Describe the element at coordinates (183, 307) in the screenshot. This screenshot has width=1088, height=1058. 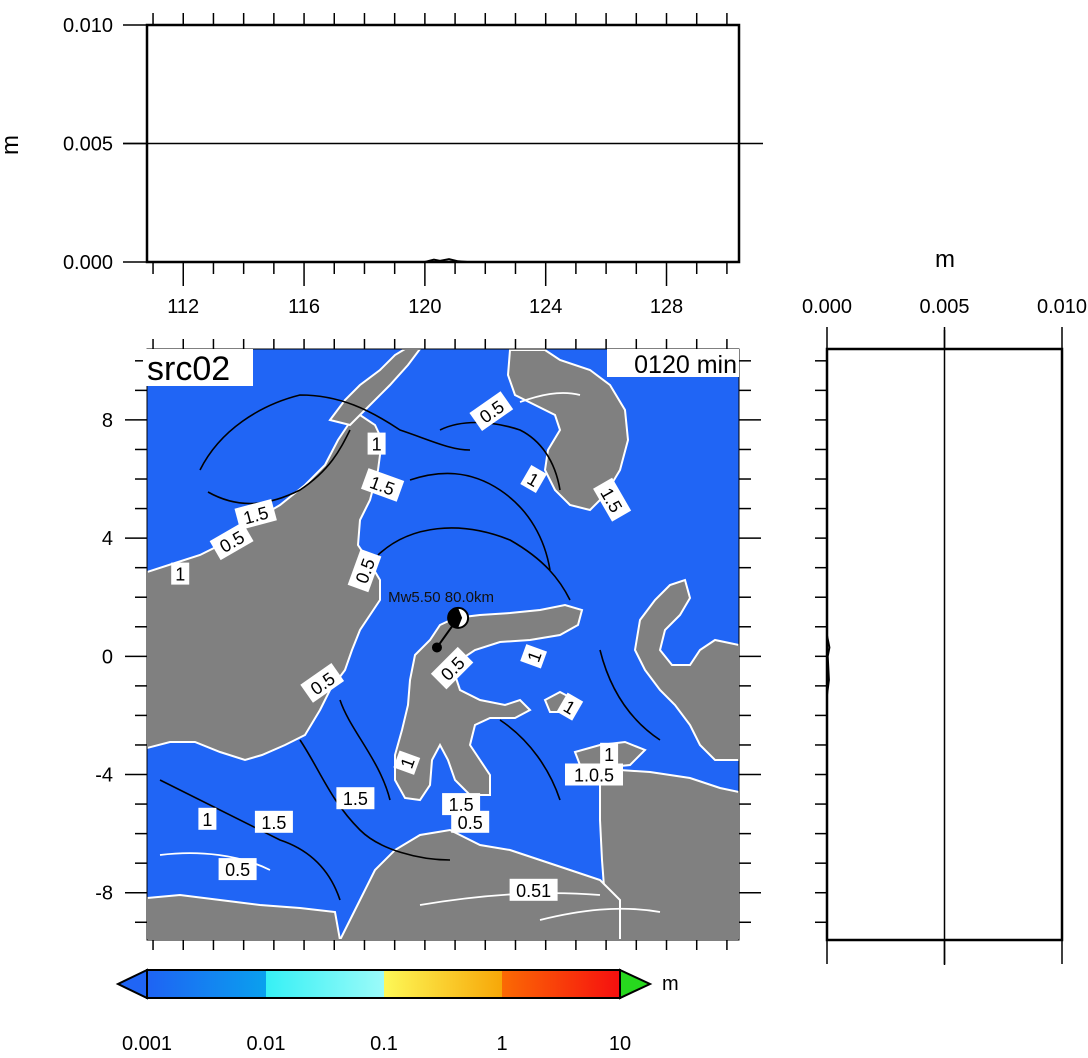
I see `top-xtick-label: 112` at that location.